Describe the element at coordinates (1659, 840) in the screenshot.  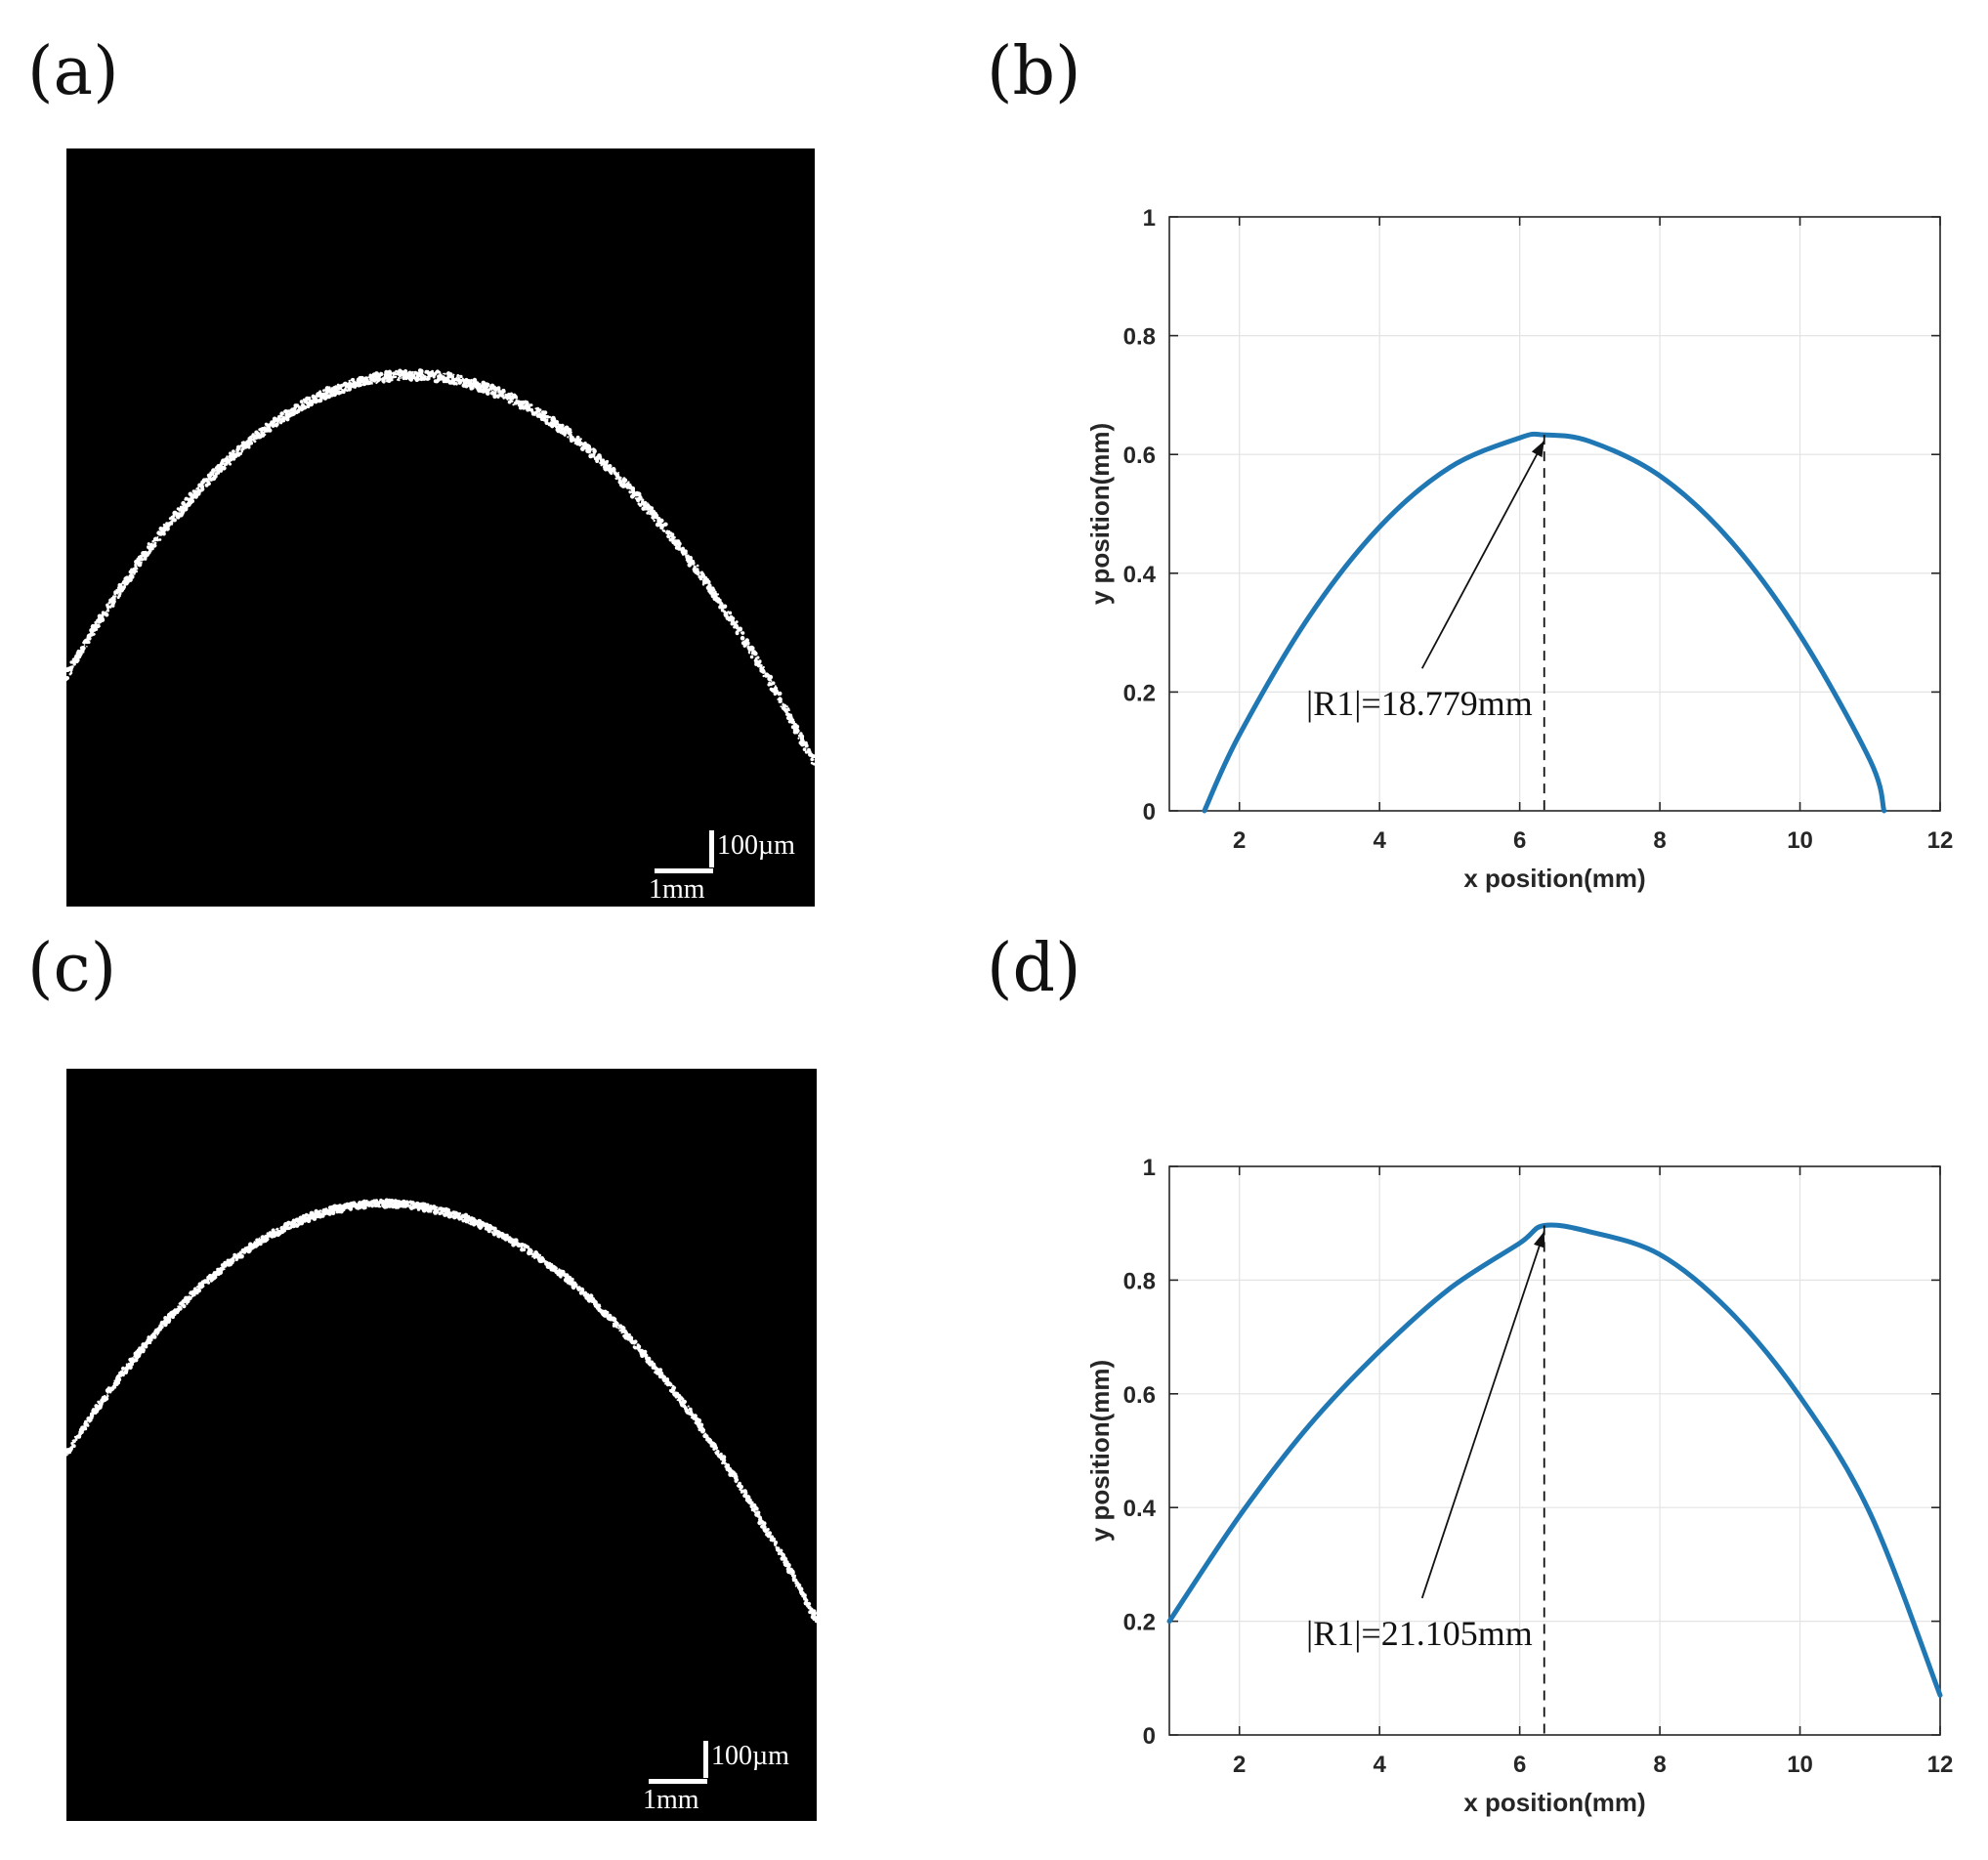
I see `x-tick-label: 8` at that location.